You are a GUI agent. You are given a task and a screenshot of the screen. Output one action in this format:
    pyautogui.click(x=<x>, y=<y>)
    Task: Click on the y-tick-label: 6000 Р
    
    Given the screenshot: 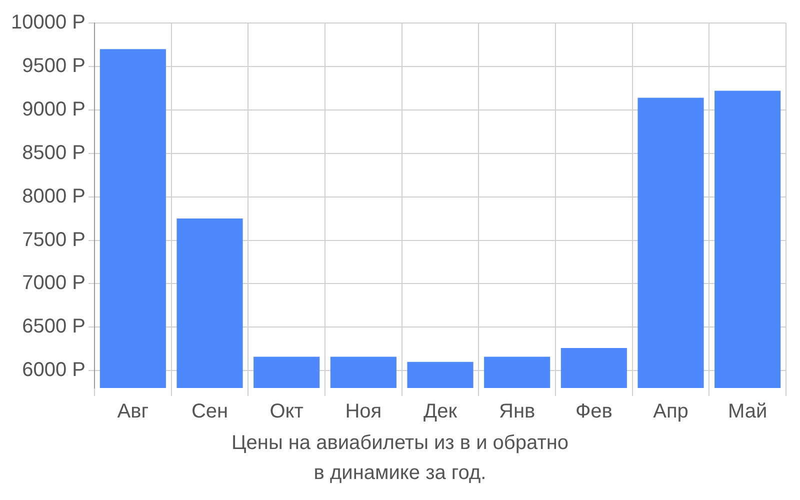 What is the action you would take?
    pyautogui.click(x=54, y=370)
    